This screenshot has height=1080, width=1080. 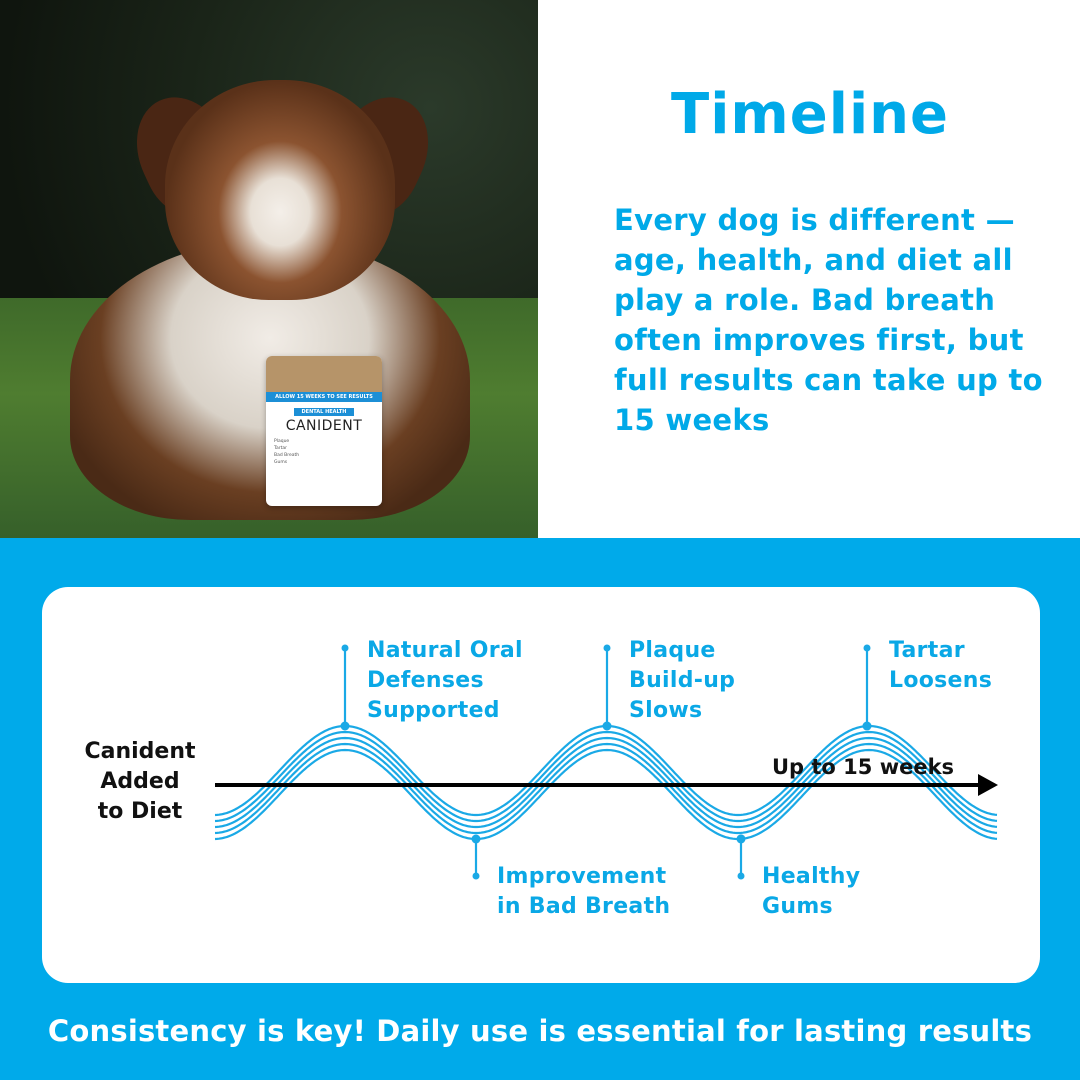 I want to click on milestone-line: Defenses, so click(x=425, y=680).